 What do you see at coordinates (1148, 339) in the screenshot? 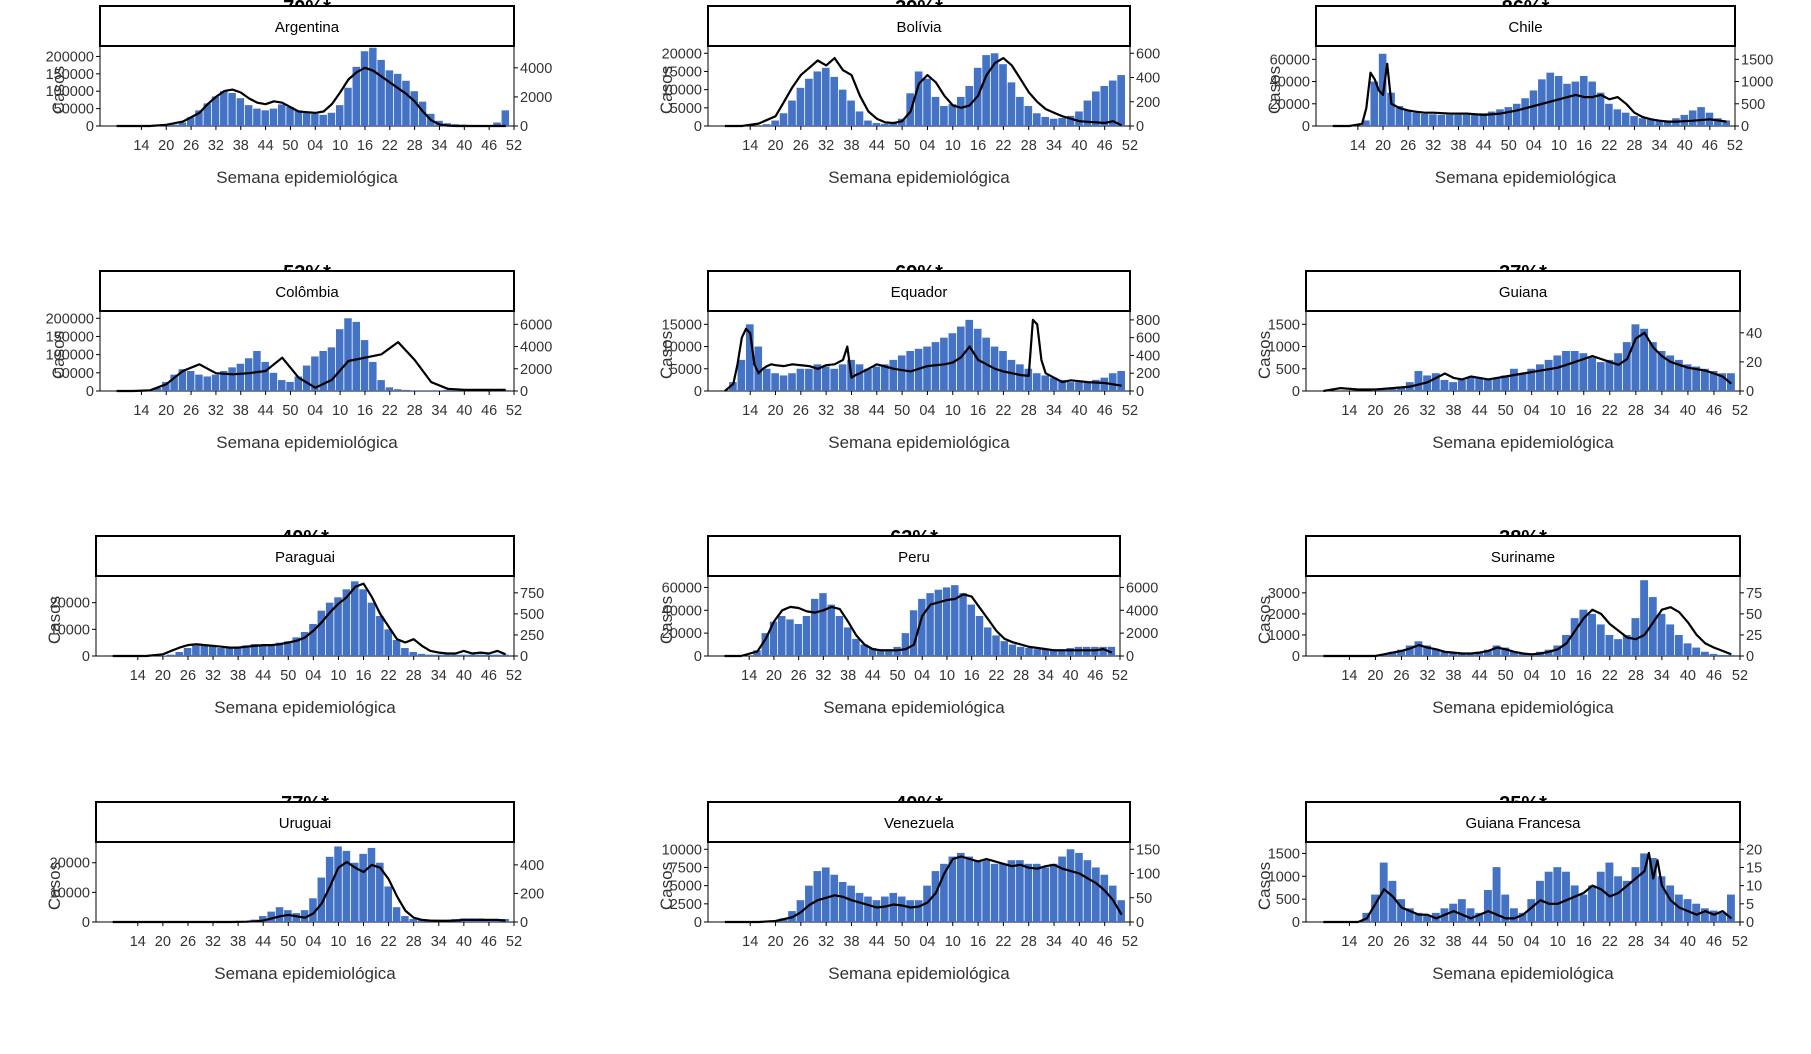
I see `y-tick-label-deaths: 600` at bounding box center [1148, 339].